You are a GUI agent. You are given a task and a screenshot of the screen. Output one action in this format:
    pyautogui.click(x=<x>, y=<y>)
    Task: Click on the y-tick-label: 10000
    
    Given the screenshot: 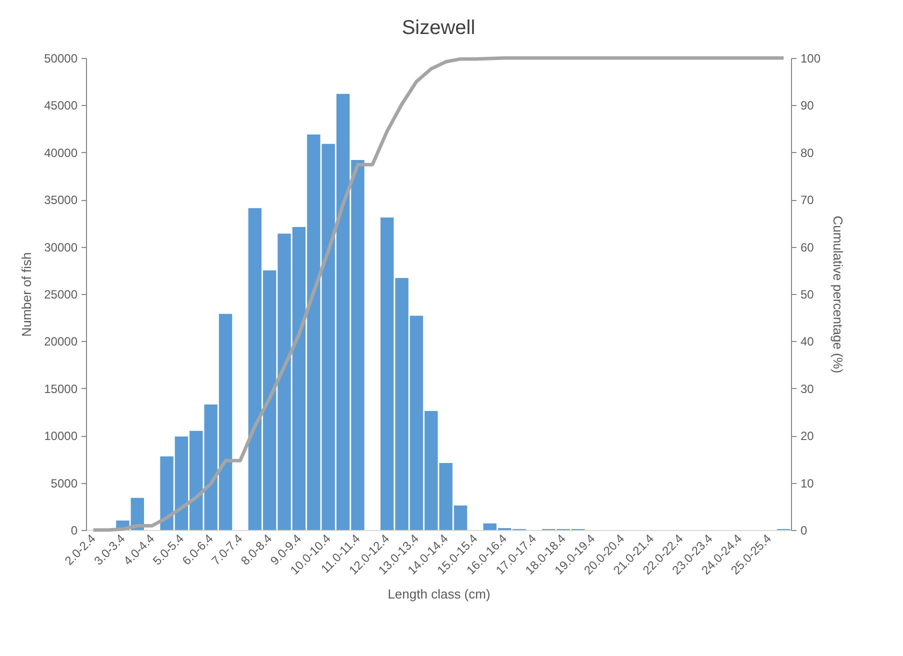 What is the action you would take?
    pyautogui.click(x=61, y=436)
    